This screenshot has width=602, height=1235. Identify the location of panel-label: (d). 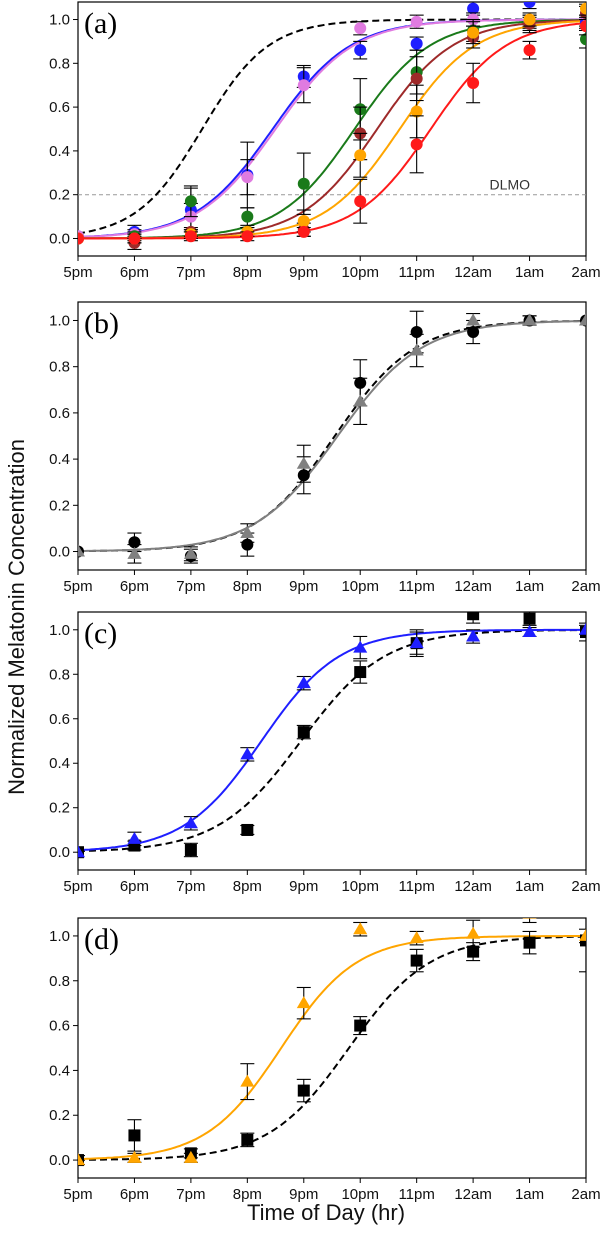
(101, 939).